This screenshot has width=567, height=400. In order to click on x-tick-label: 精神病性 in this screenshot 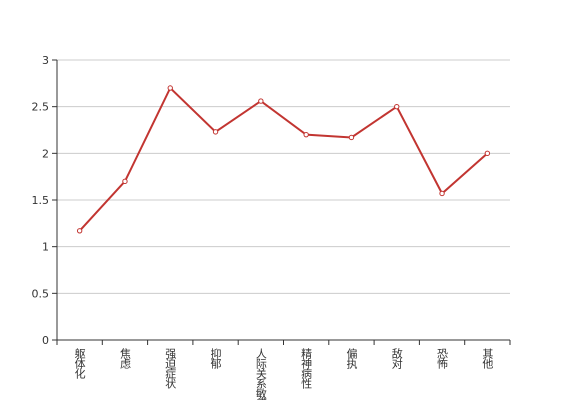, I will do `click(306, 369)`.